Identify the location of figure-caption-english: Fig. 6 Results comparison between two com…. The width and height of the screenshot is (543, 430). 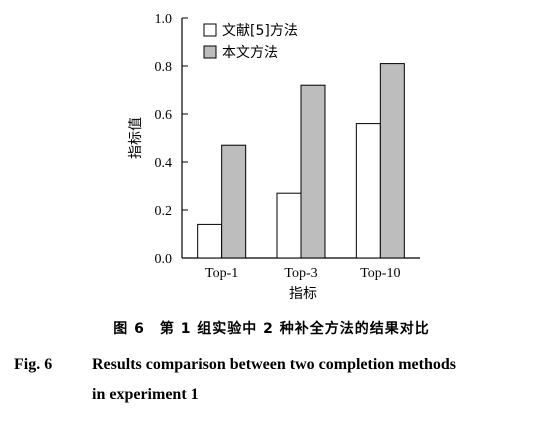
(274, 380).